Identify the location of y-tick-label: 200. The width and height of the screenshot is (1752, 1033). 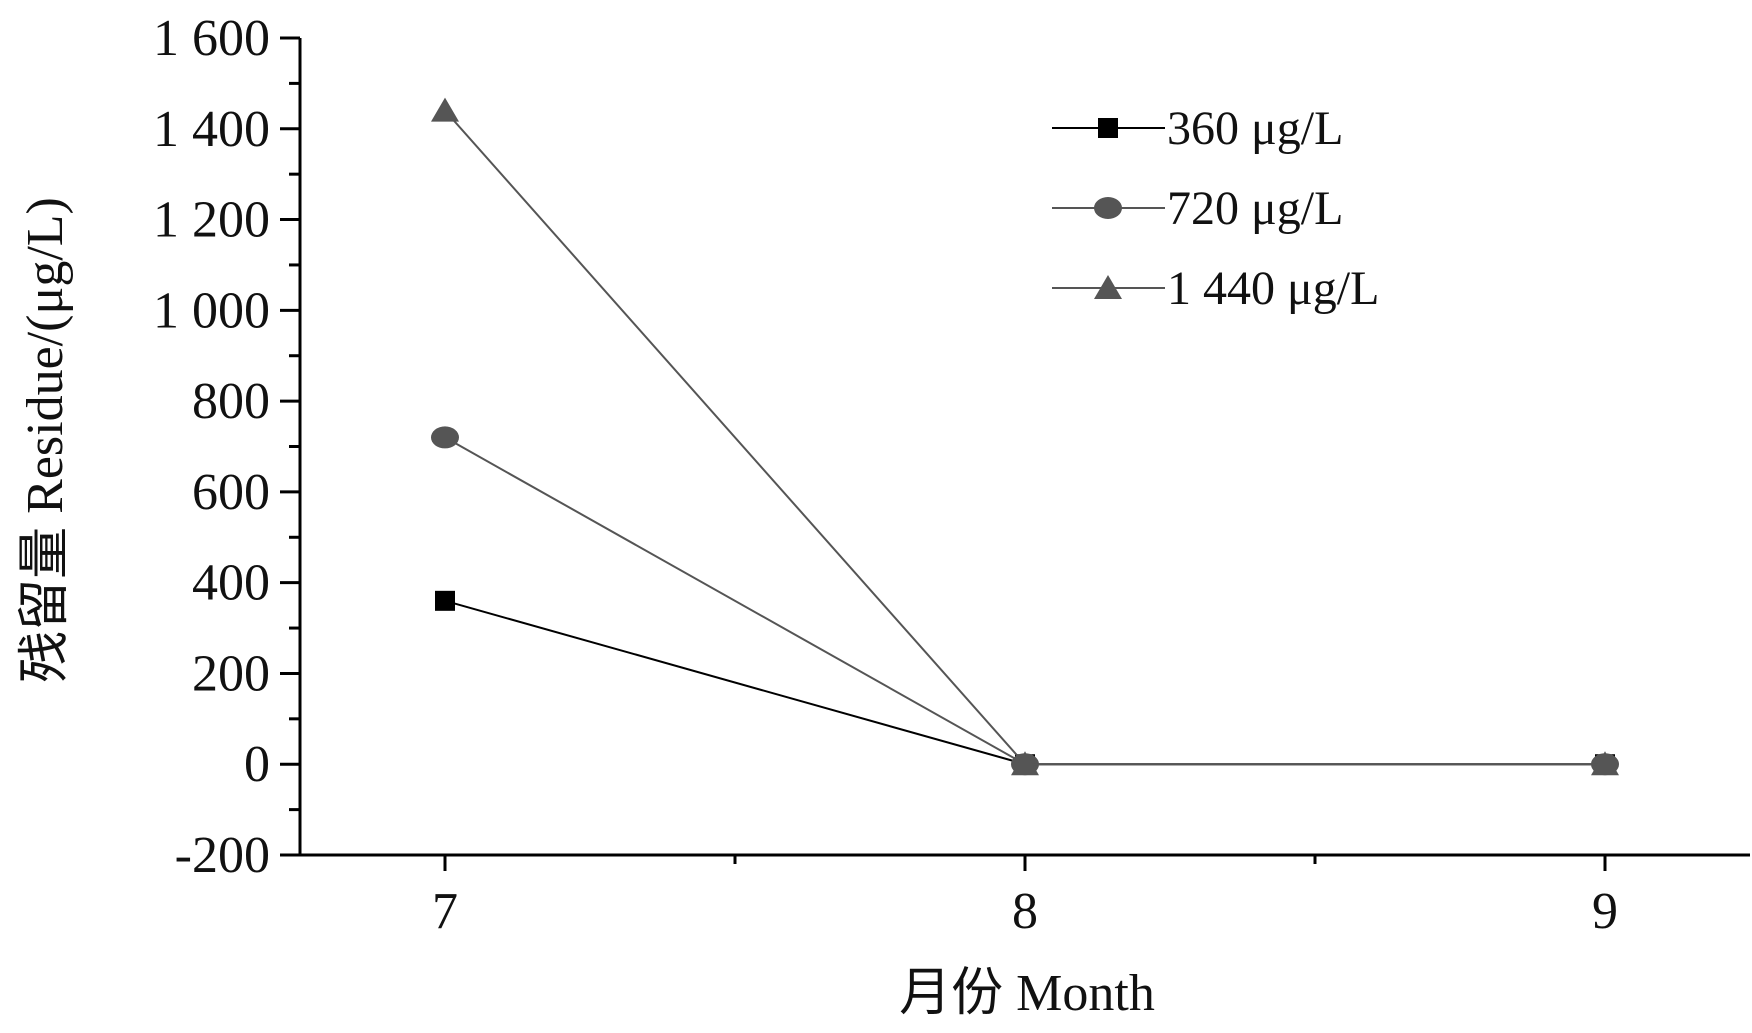
(231, 673).